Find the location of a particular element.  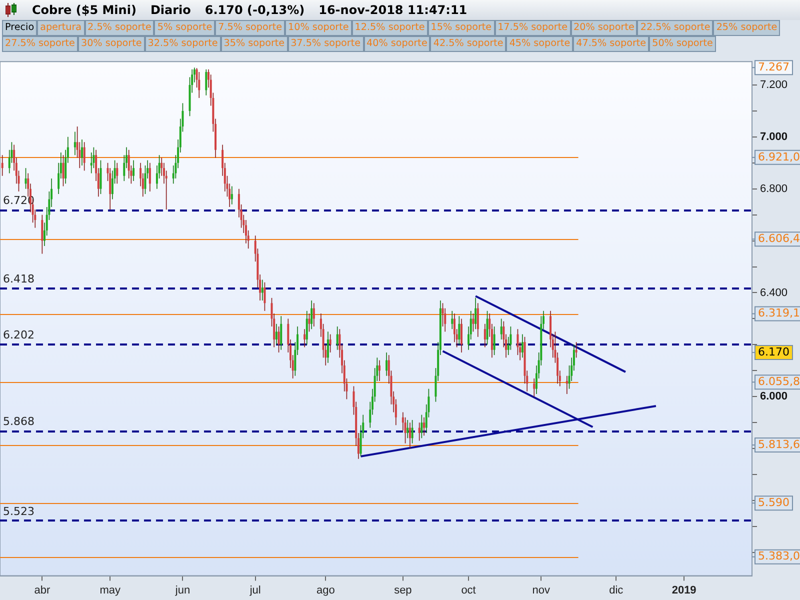

text: 6.170 is located at coordinates (774, 351).